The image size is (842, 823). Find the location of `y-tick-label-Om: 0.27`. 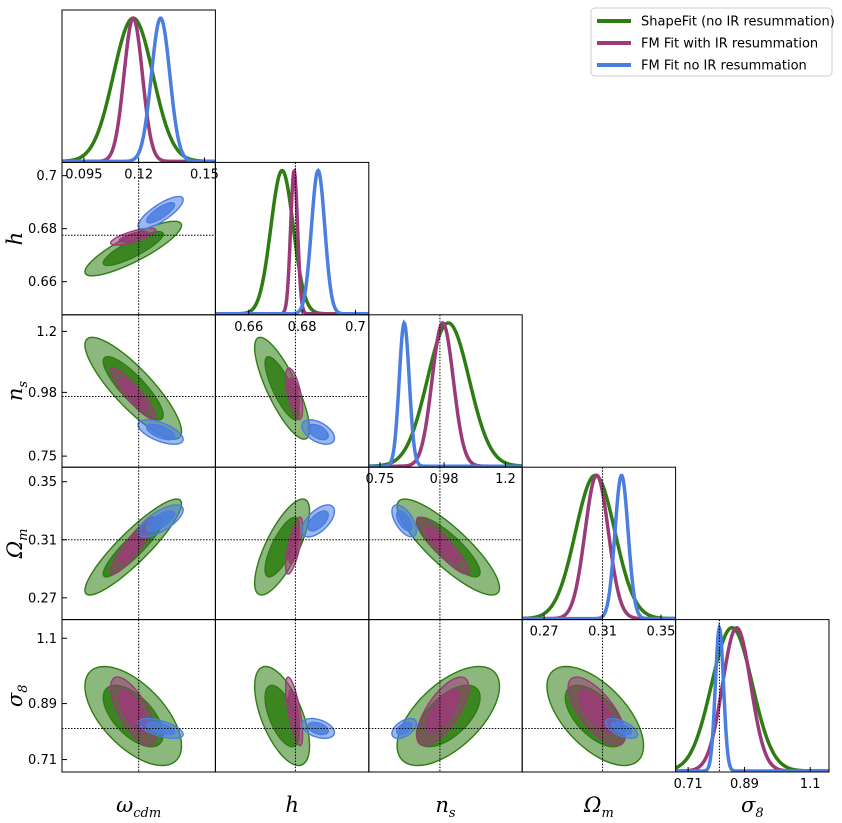

y-tick-label-Om: 0.27 is located at coordinates (42, 598).